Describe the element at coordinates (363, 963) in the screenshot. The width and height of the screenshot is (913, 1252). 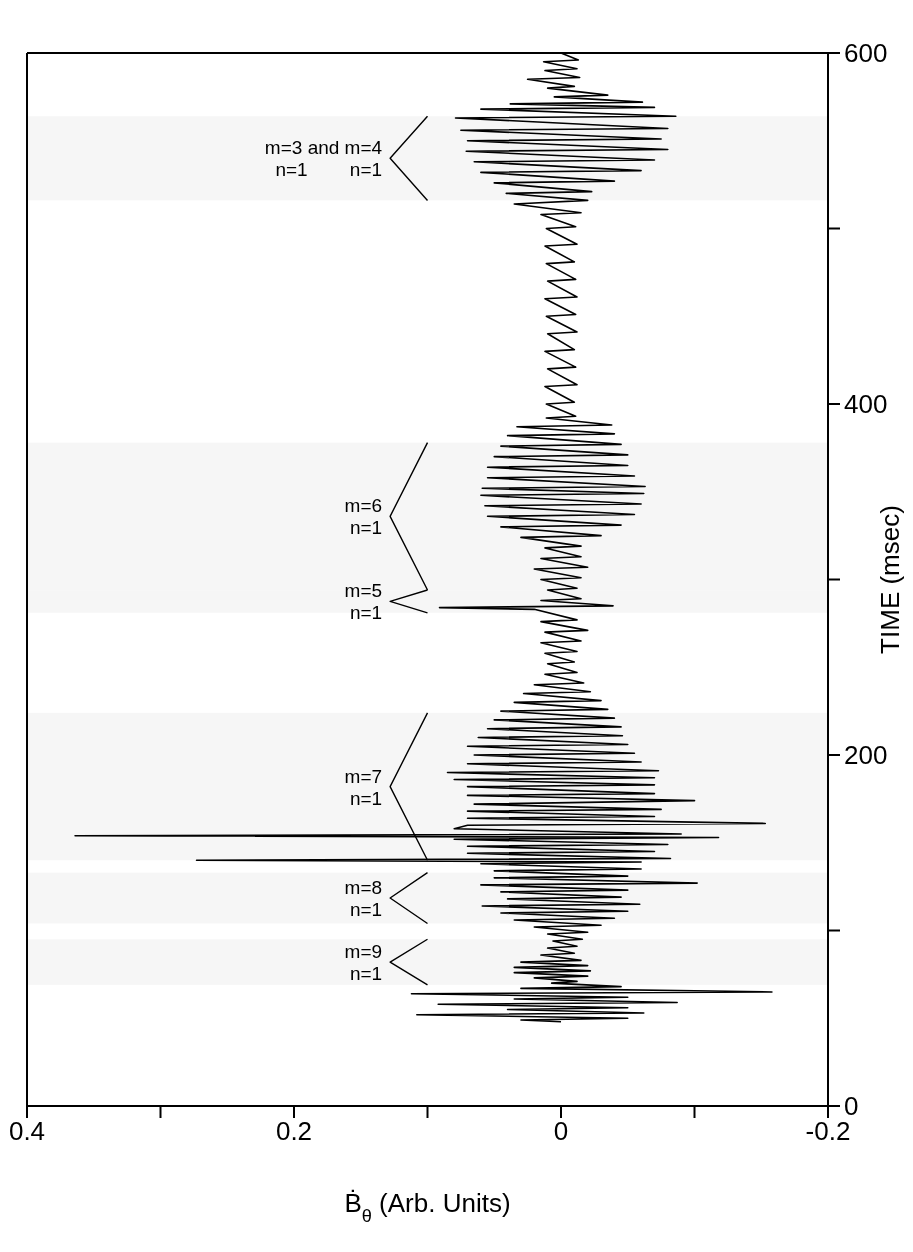
I see `band-label: m=9 n=1` at that location.